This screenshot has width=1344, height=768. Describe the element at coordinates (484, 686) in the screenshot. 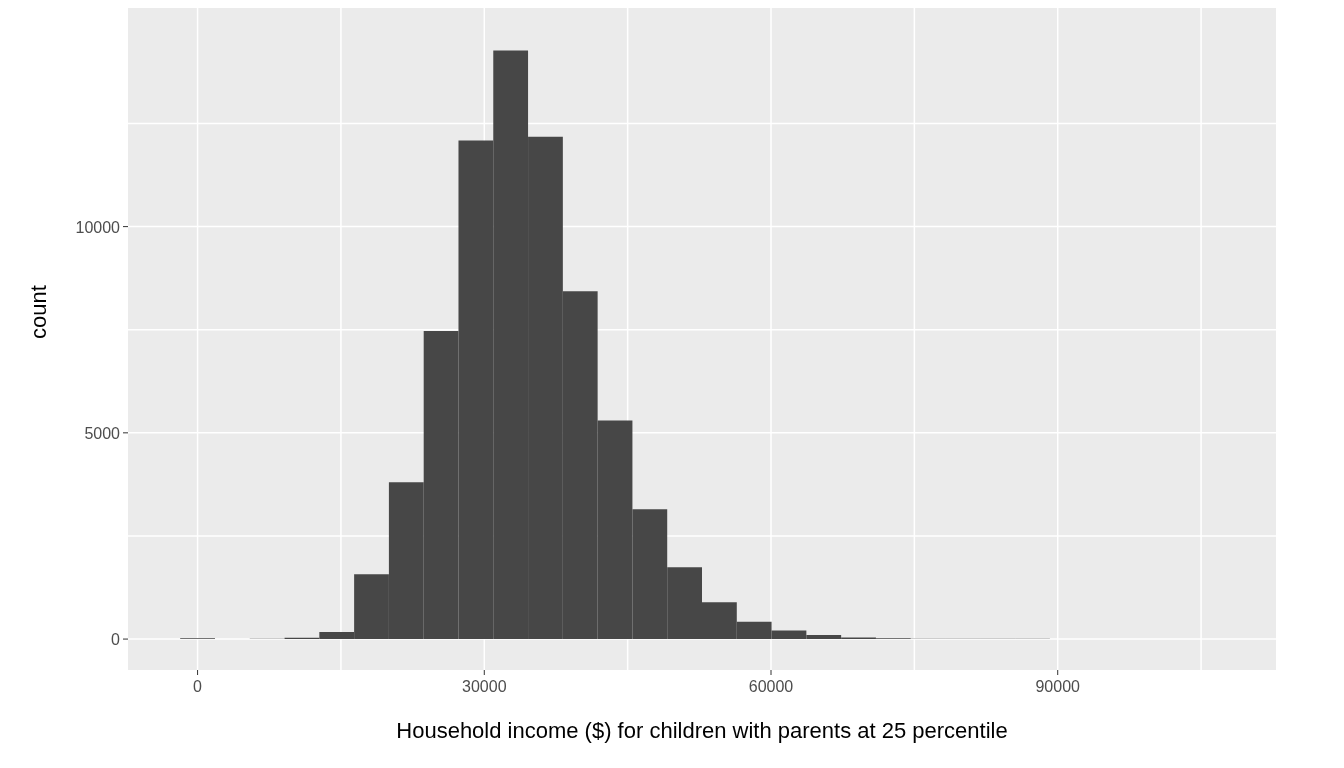

I see `x-tick-label: 30000` at that location.